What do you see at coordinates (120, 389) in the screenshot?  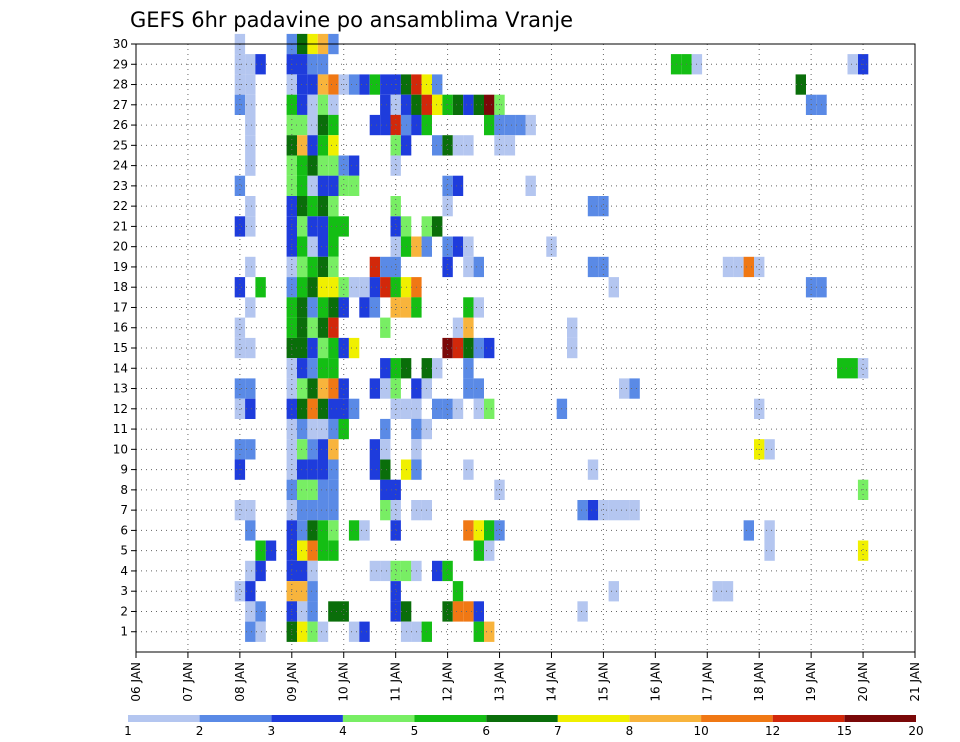 I see `y-tick-label: 13` at bounding box center [120, 389].